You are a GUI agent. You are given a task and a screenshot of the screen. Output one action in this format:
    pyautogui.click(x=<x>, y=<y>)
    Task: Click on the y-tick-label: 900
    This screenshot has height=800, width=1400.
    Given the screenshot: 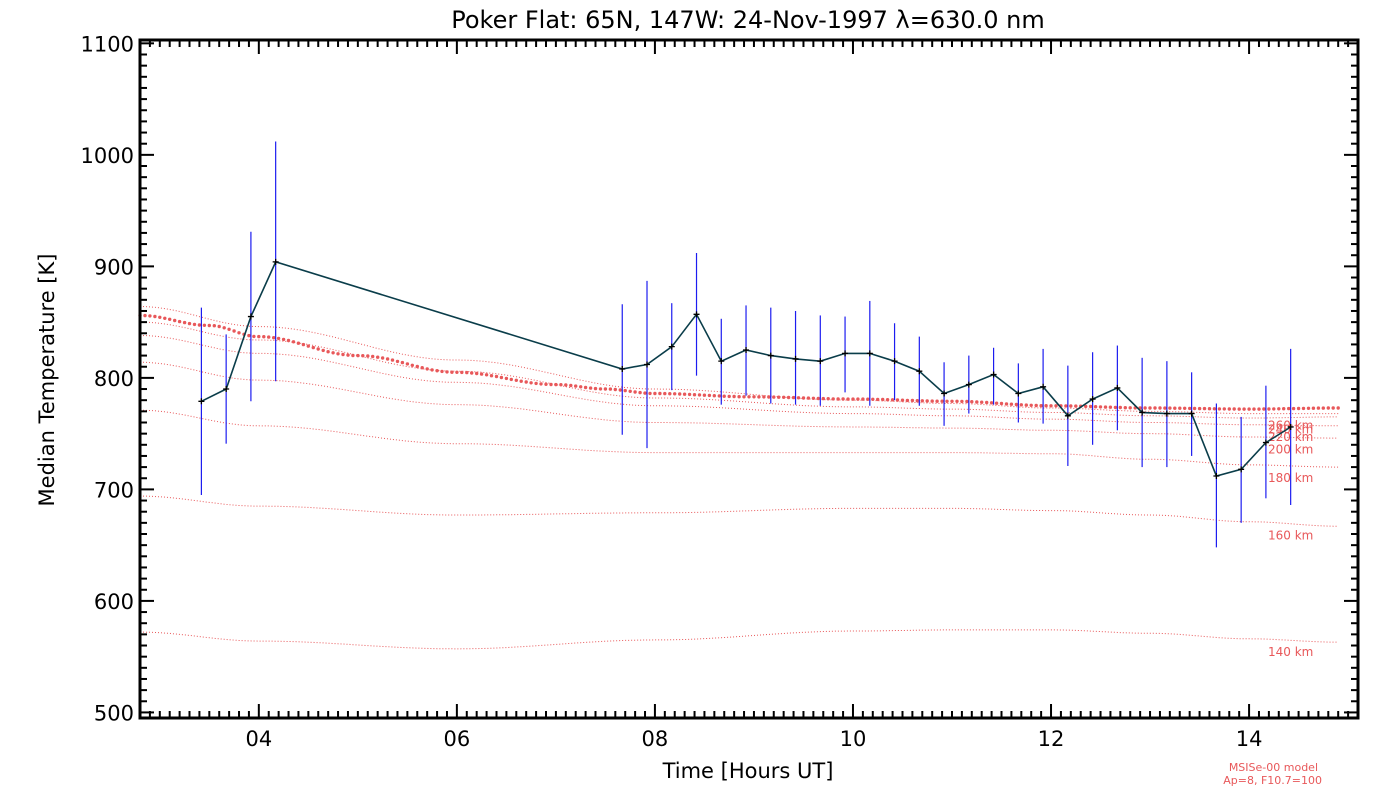 What is the action you would take?
    pyautogui.click(x=114, y=267)
    